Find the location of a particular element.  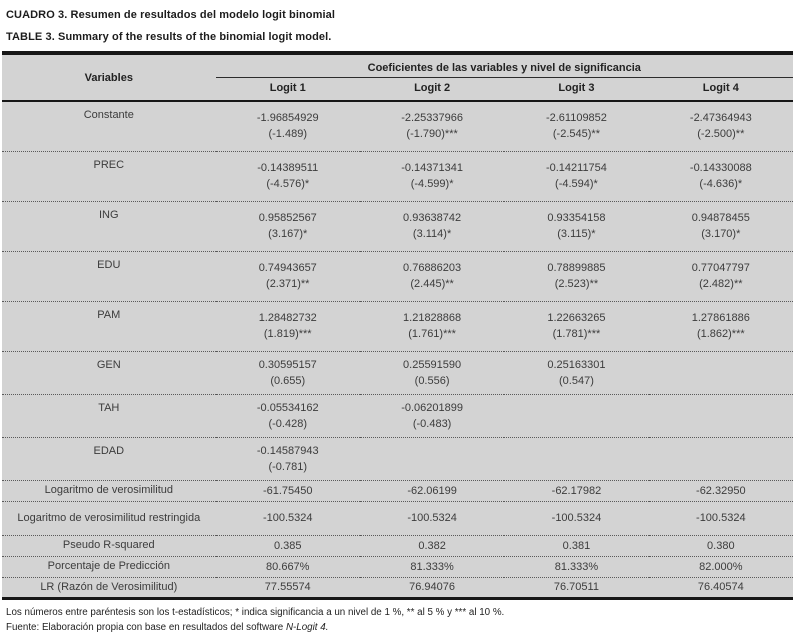

coefficient-value: 0.30595157 is located at coordinates (287, 364).